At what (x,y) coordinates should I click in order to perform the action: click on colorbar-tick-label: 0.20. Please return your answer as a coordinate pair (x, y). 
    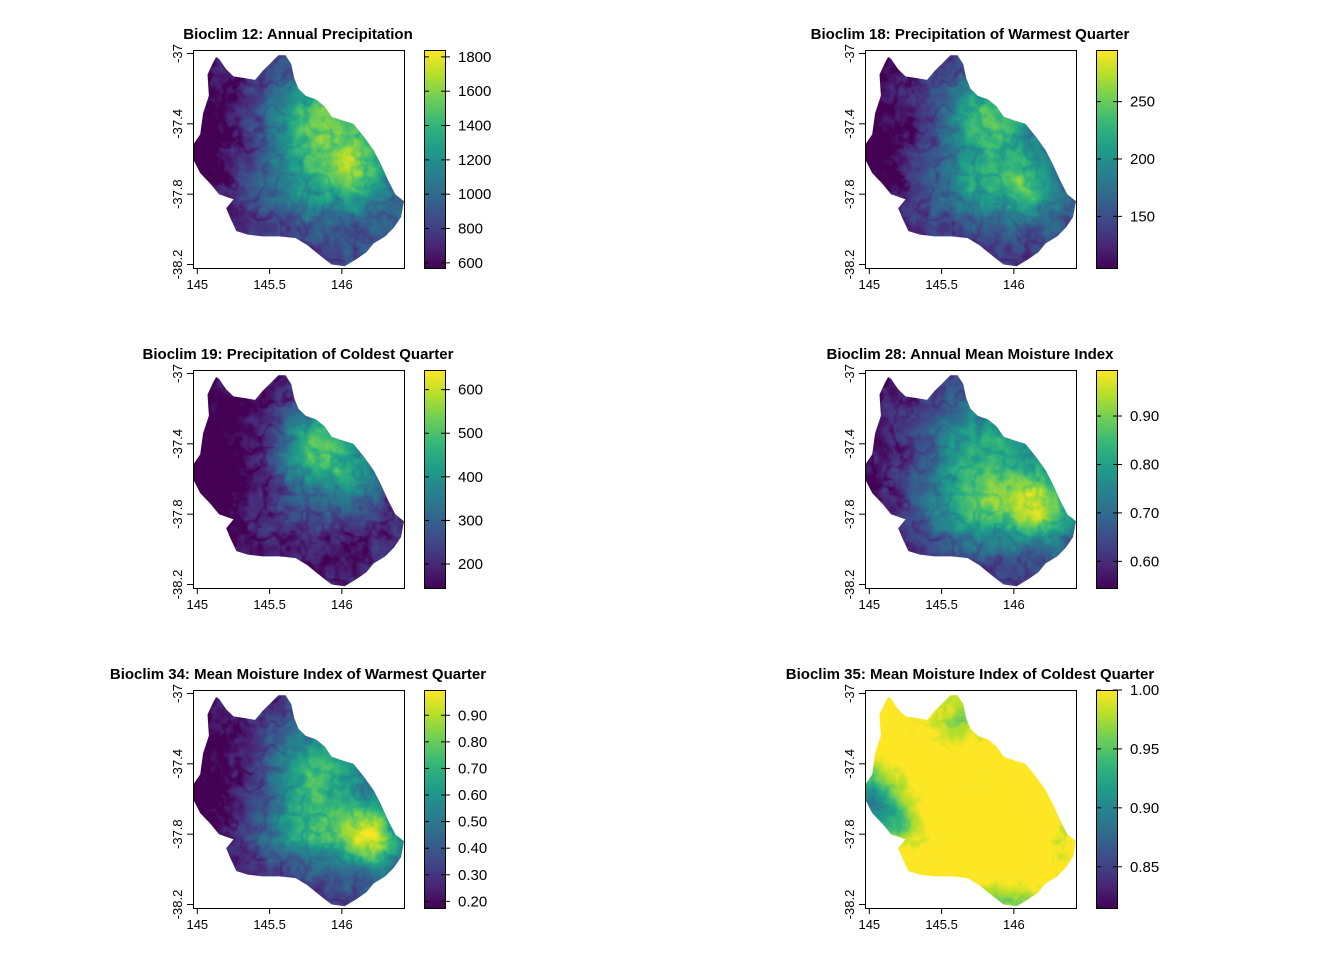
    Looking at the image, I should click on (472, 901).